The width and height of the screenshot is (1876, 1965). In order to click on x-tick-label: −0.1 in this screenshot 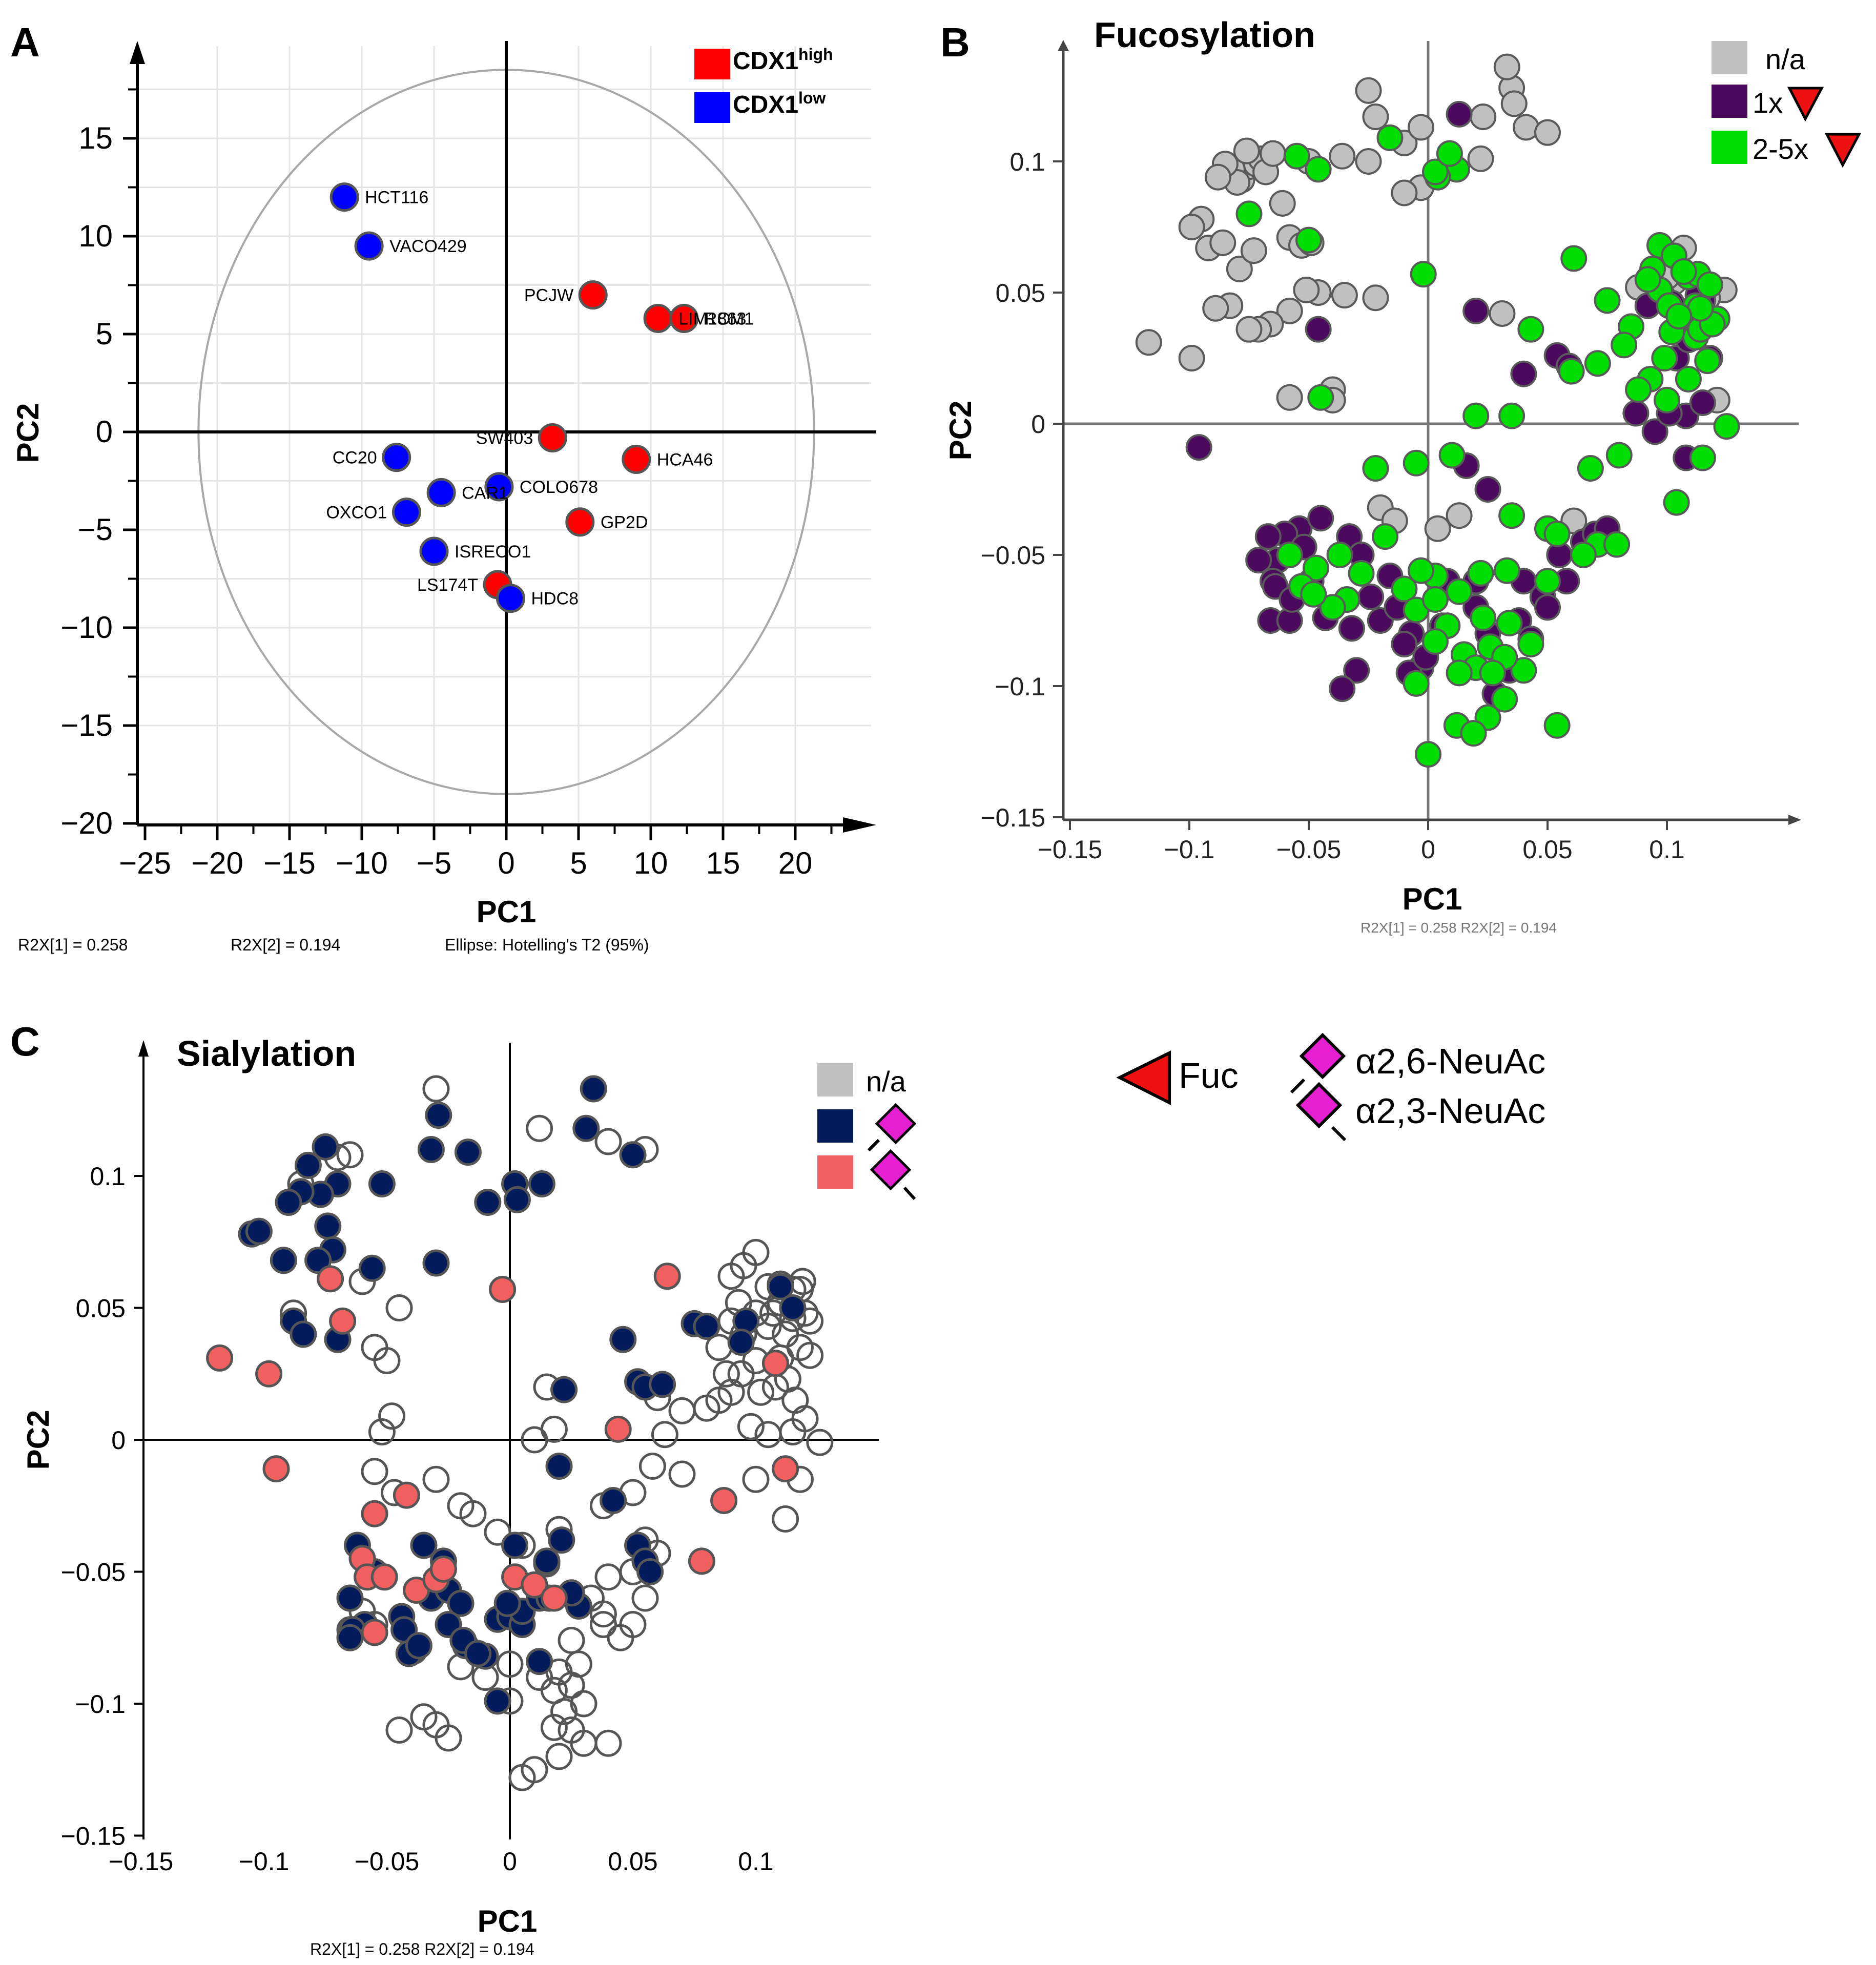, I will do `click(1189, 849)`.